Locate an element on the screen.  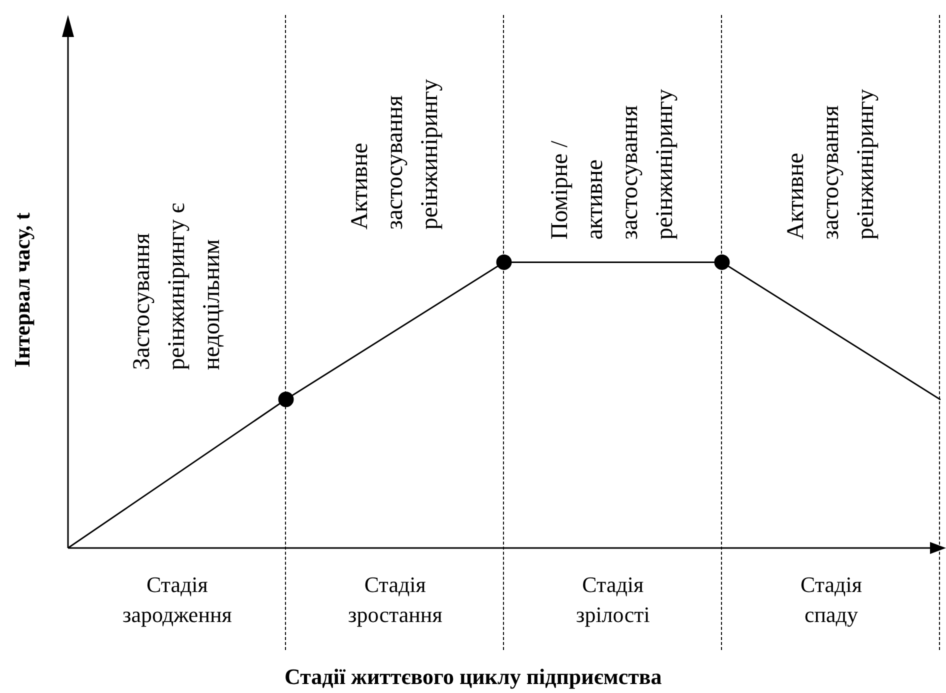
text: Стадія зрілості is located at coordinates (613, 600).